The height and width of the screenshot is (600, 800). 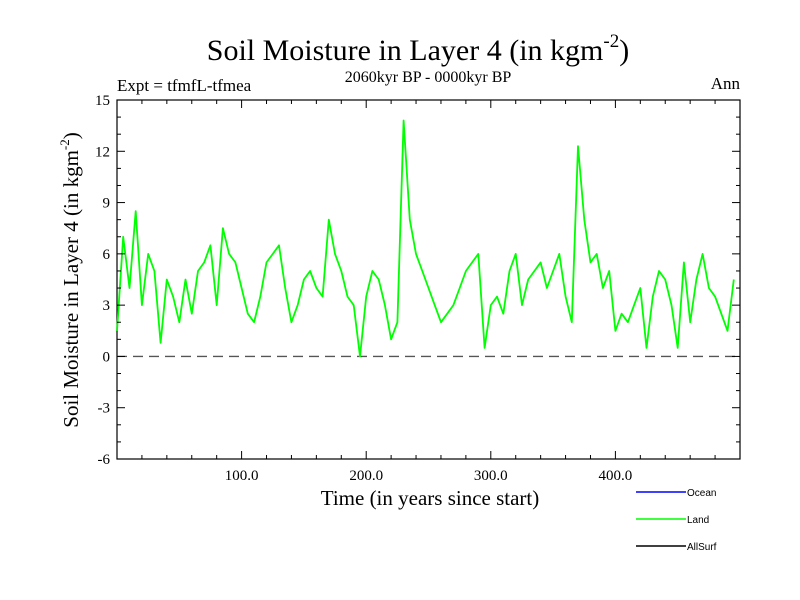 I want to click on legend-label-land: Land, so click(x=698, y=520).